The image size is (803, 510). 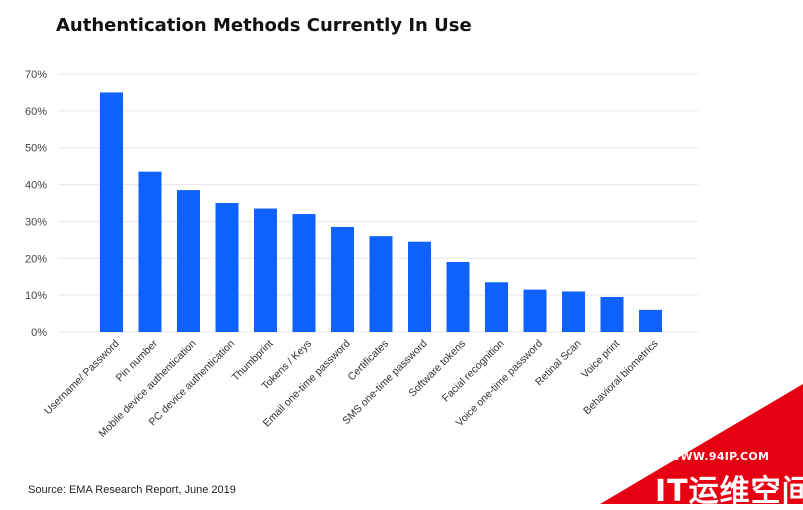 I want to click on y-axis-tick-labels: 0% 10% 20% 30% 40% 50% 60% 70%, so click(x=36, y=204).